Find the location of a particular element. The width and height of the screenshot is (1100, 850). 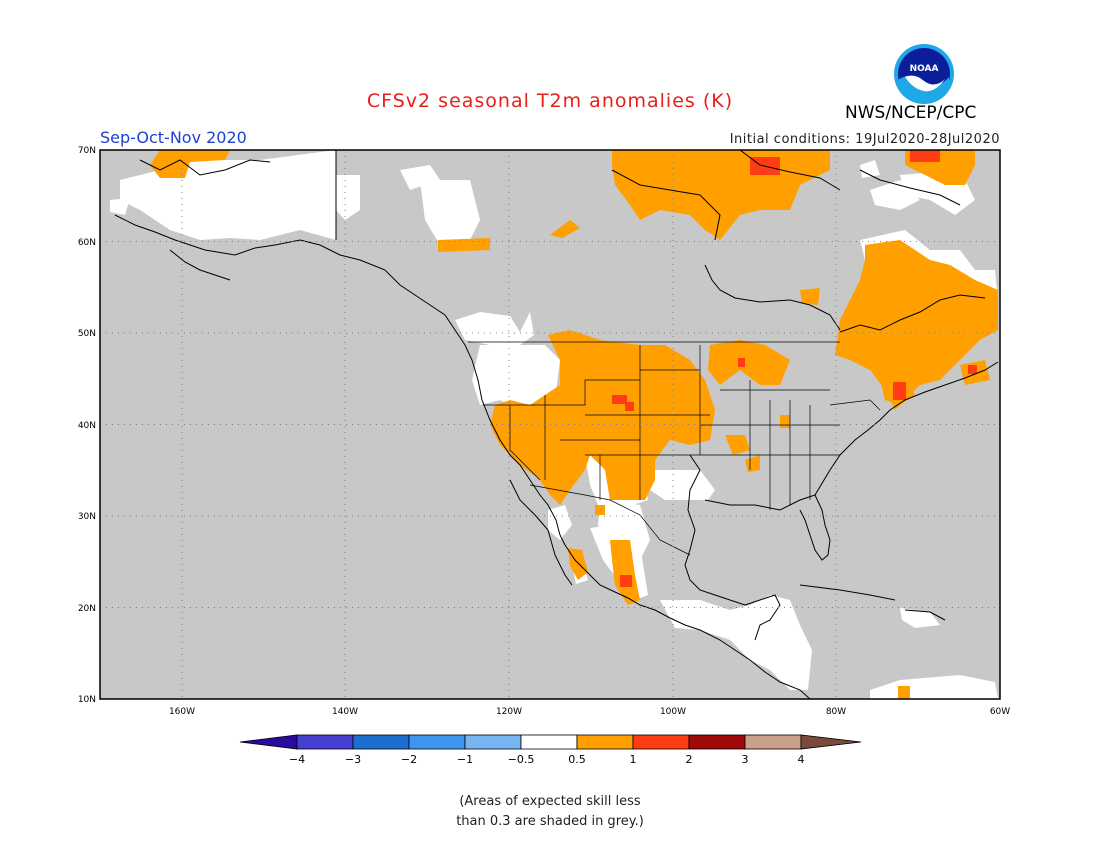

legend-tick-label: −0.5 is located at coordinates (521, 759).